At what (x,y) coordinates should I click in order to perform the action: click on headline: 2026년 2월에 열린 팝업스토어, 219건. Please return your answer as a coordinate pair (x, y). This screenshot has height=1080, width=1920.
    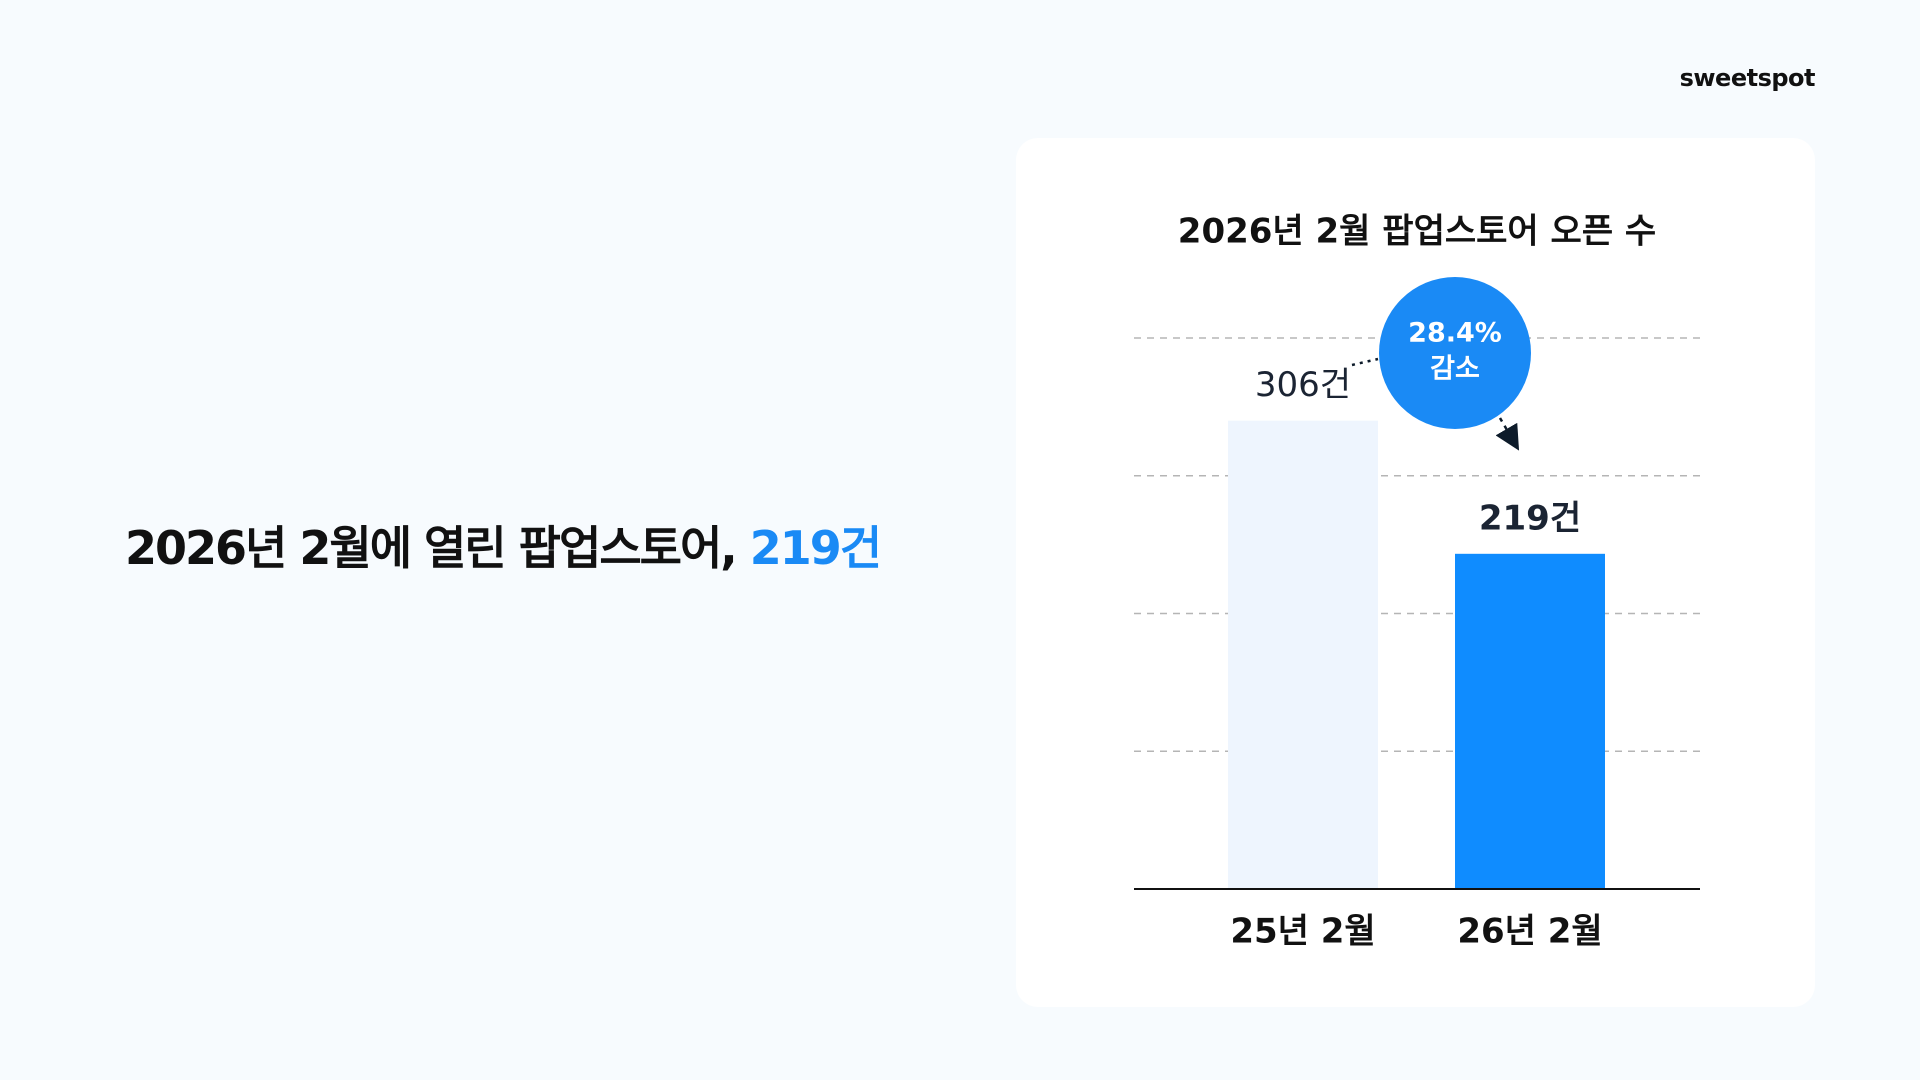
    Looking at the image, I should click on (503, 545).